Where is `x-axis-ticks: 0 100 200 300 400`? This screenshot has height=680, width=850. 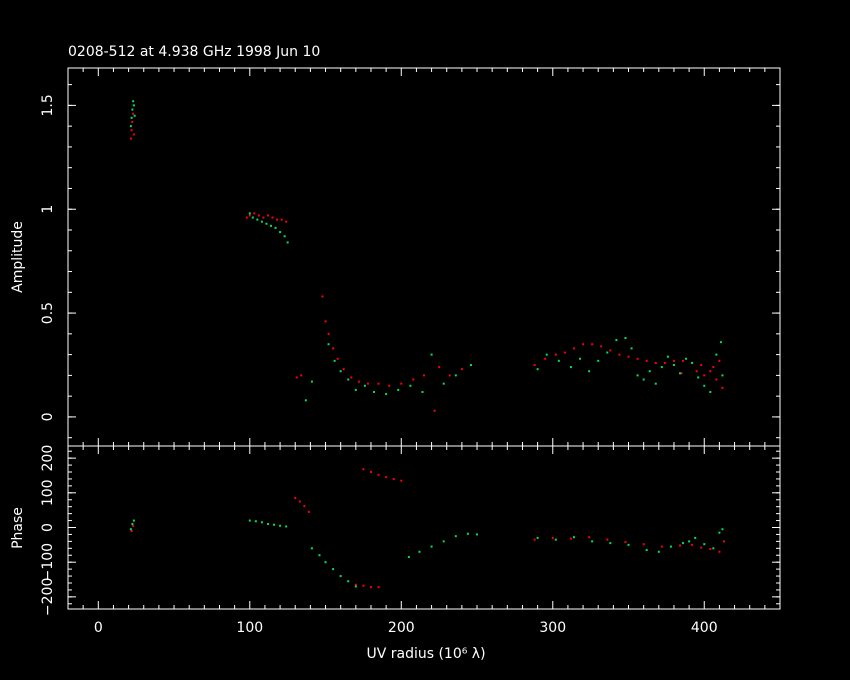 x-axis-ticks: 0 100 200 300 400 is located at coordinates (406, 628).